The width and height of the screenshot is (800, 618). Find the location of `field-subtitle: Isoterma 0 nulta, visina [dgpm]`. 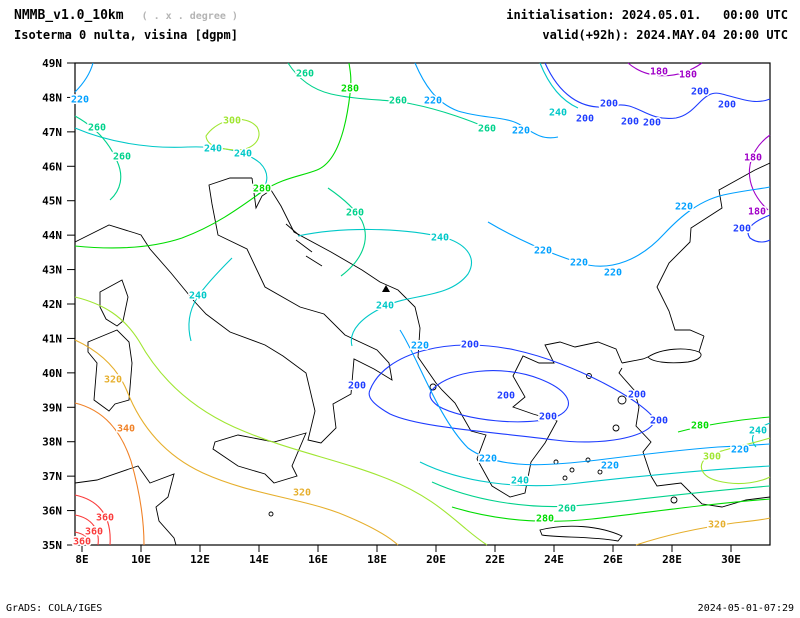

field-subtitle: Isoterma 0 nulta, visina [dgpm] is located at coordinates (126, 35).